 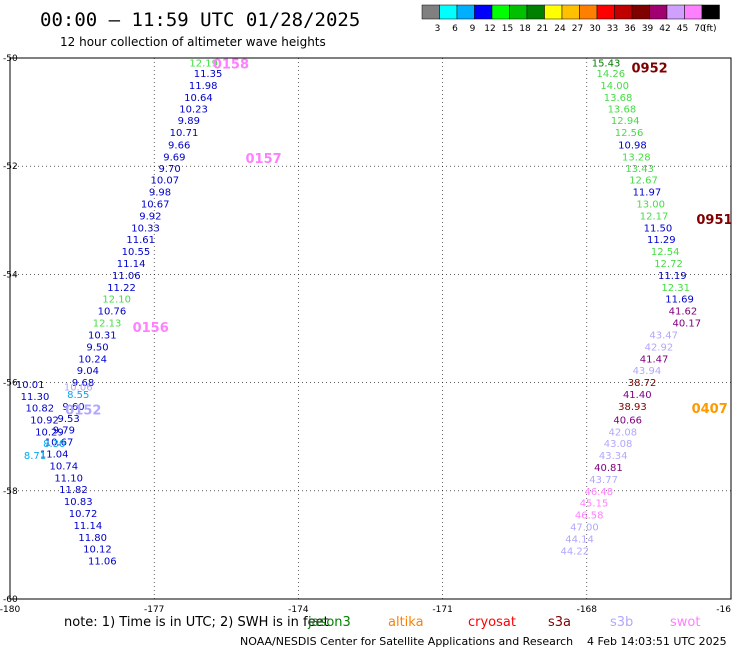 I want to click on data-point-label: 44.14, so click(x=579, y=539).